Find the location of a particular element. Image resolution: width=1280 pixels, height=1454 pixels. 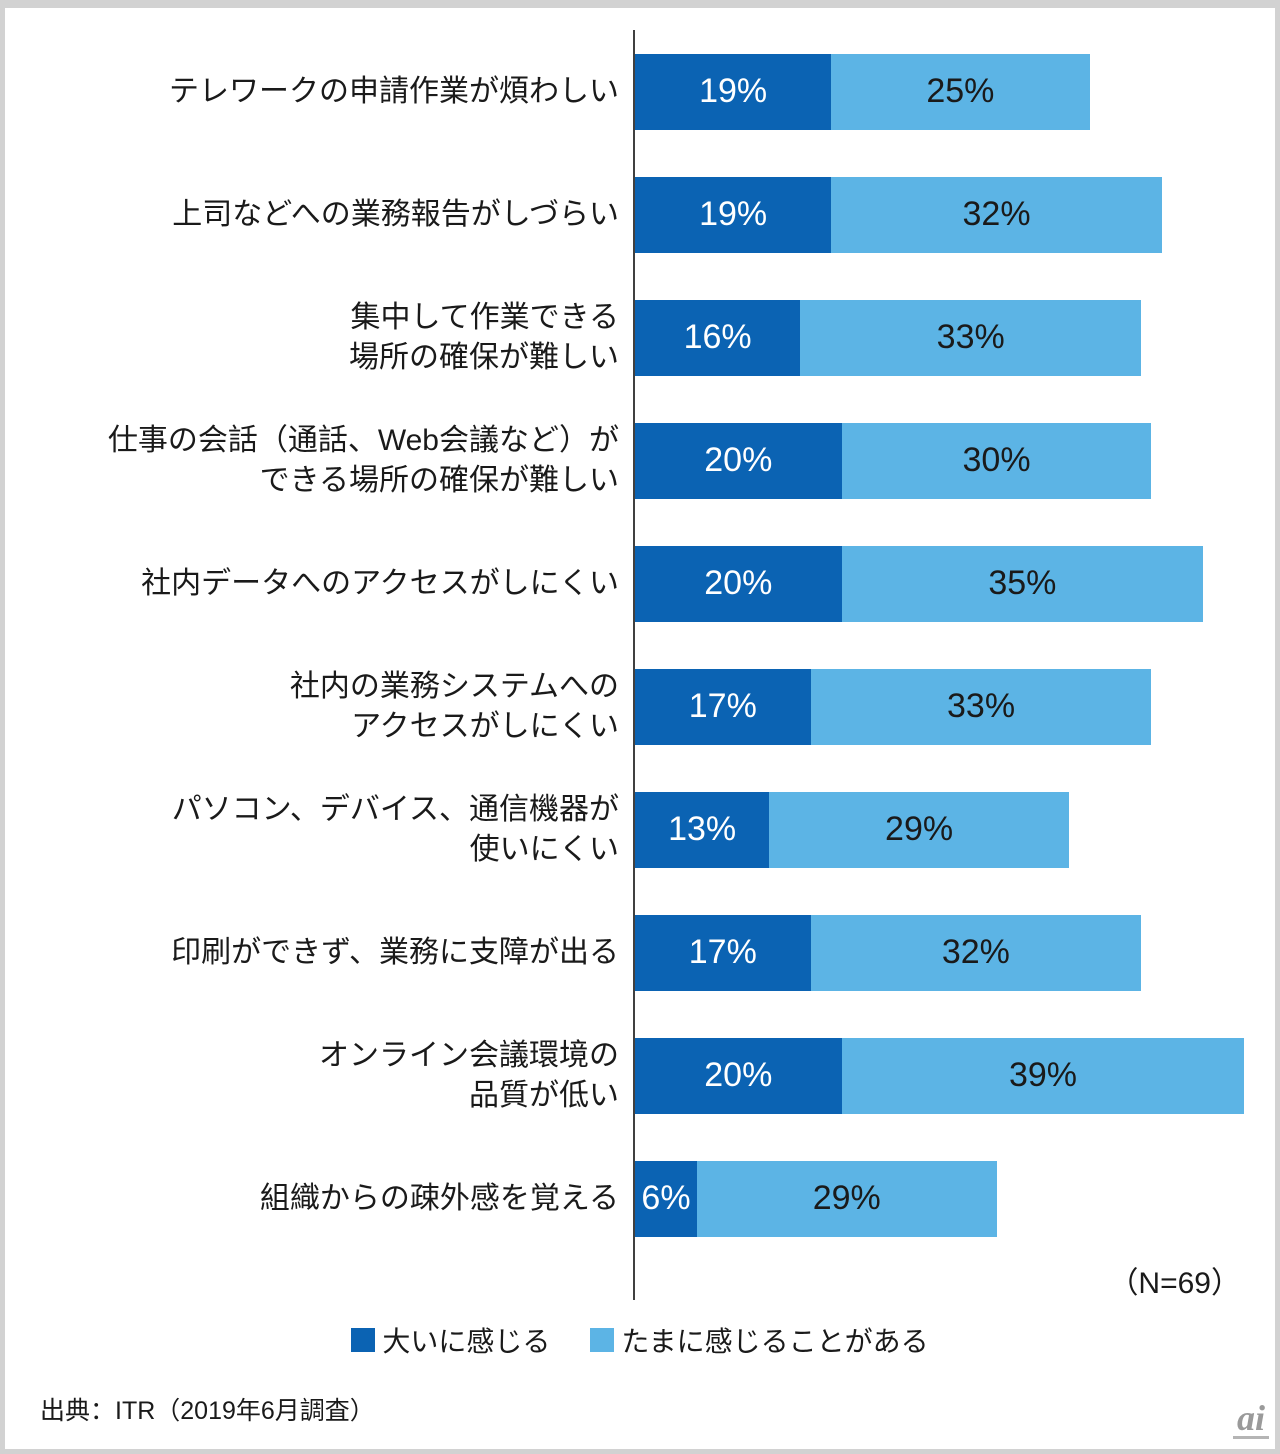

bar-row: 20% 35% is located at coordinates (955, 583).